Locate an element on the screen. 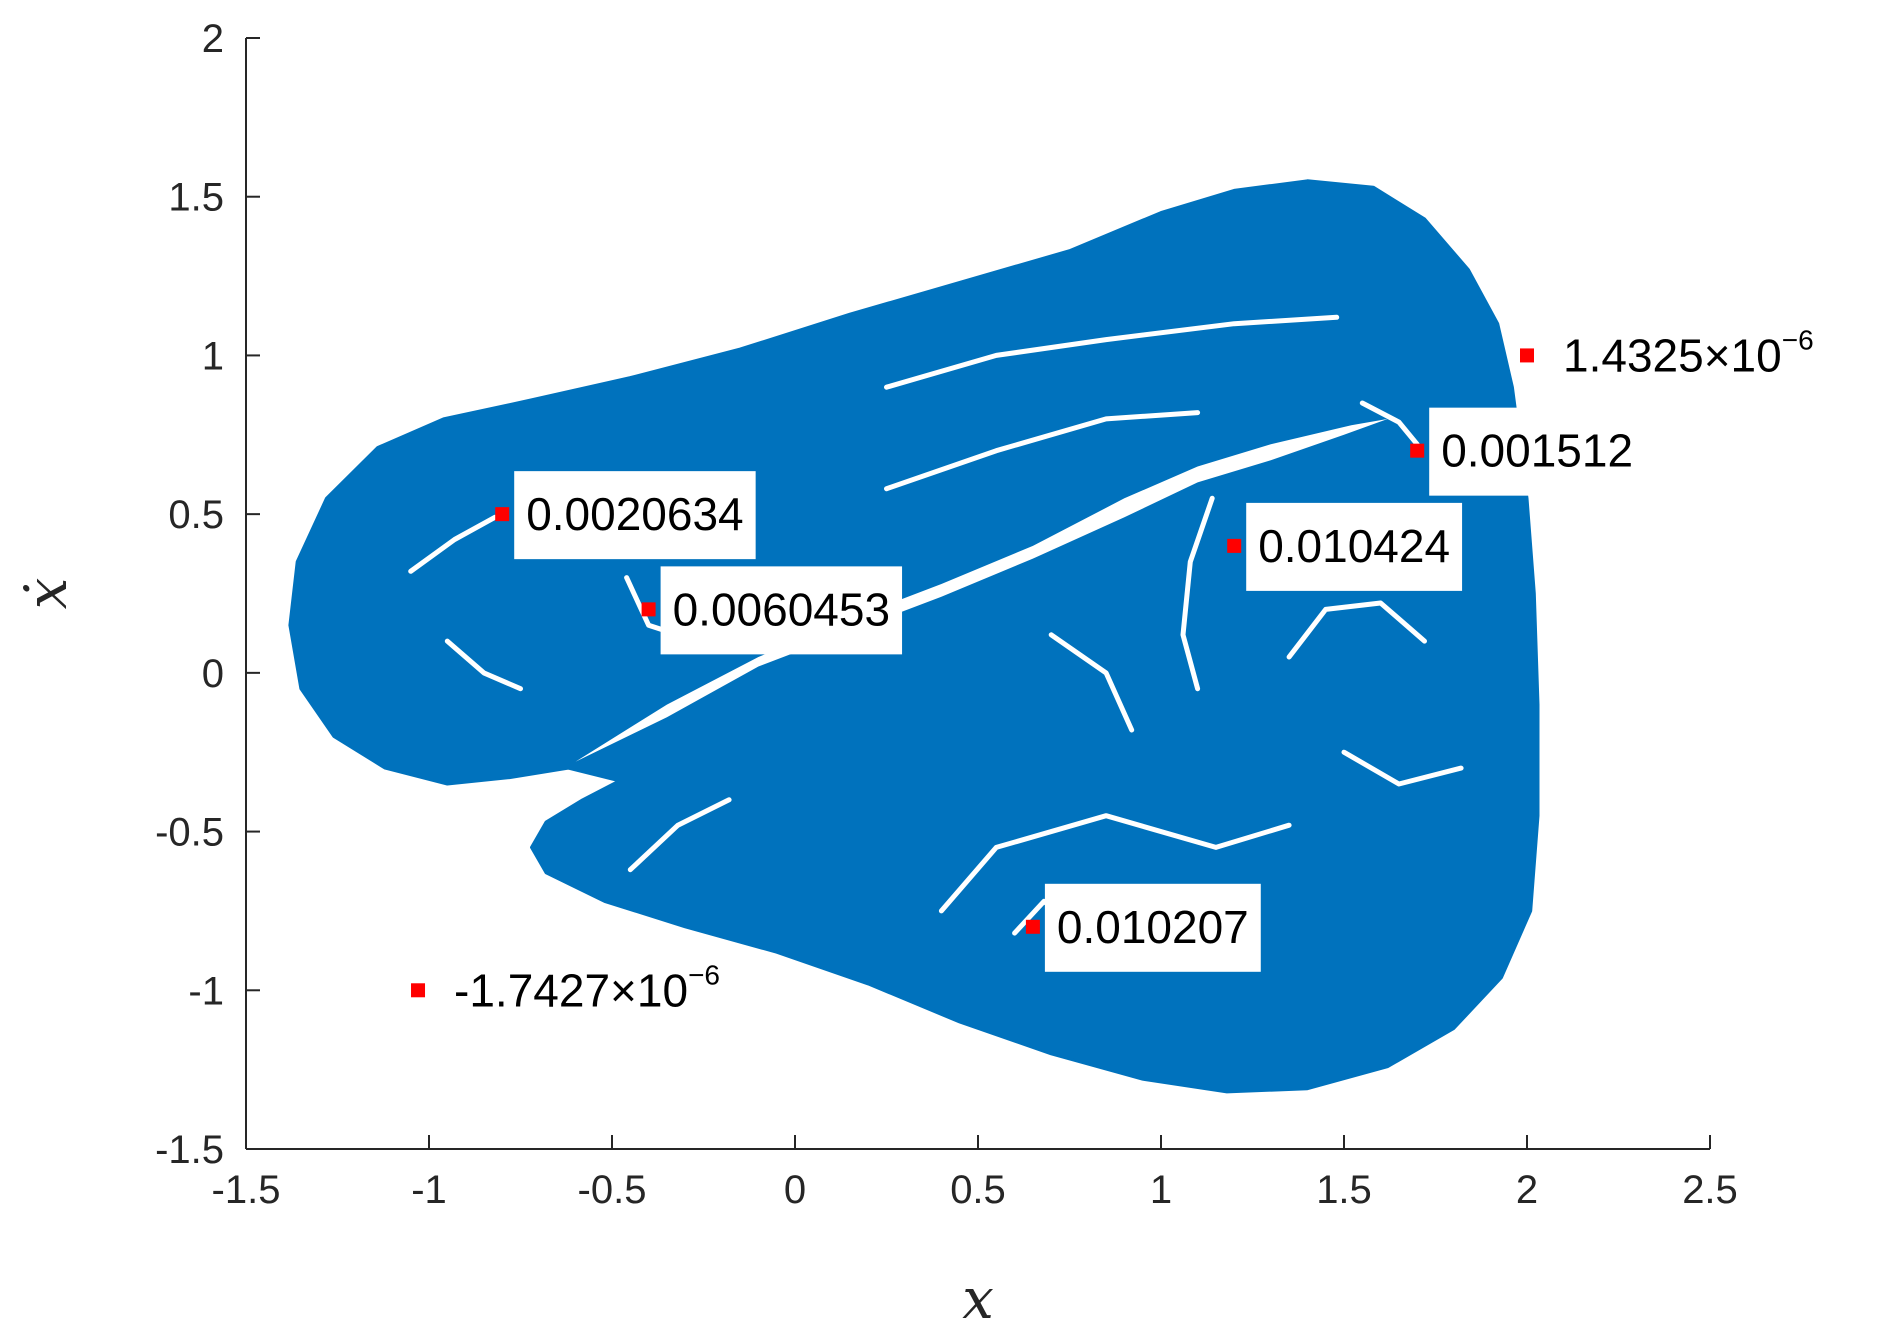  point-value-label: 0.010207 is located at coordinates (1153, 927).